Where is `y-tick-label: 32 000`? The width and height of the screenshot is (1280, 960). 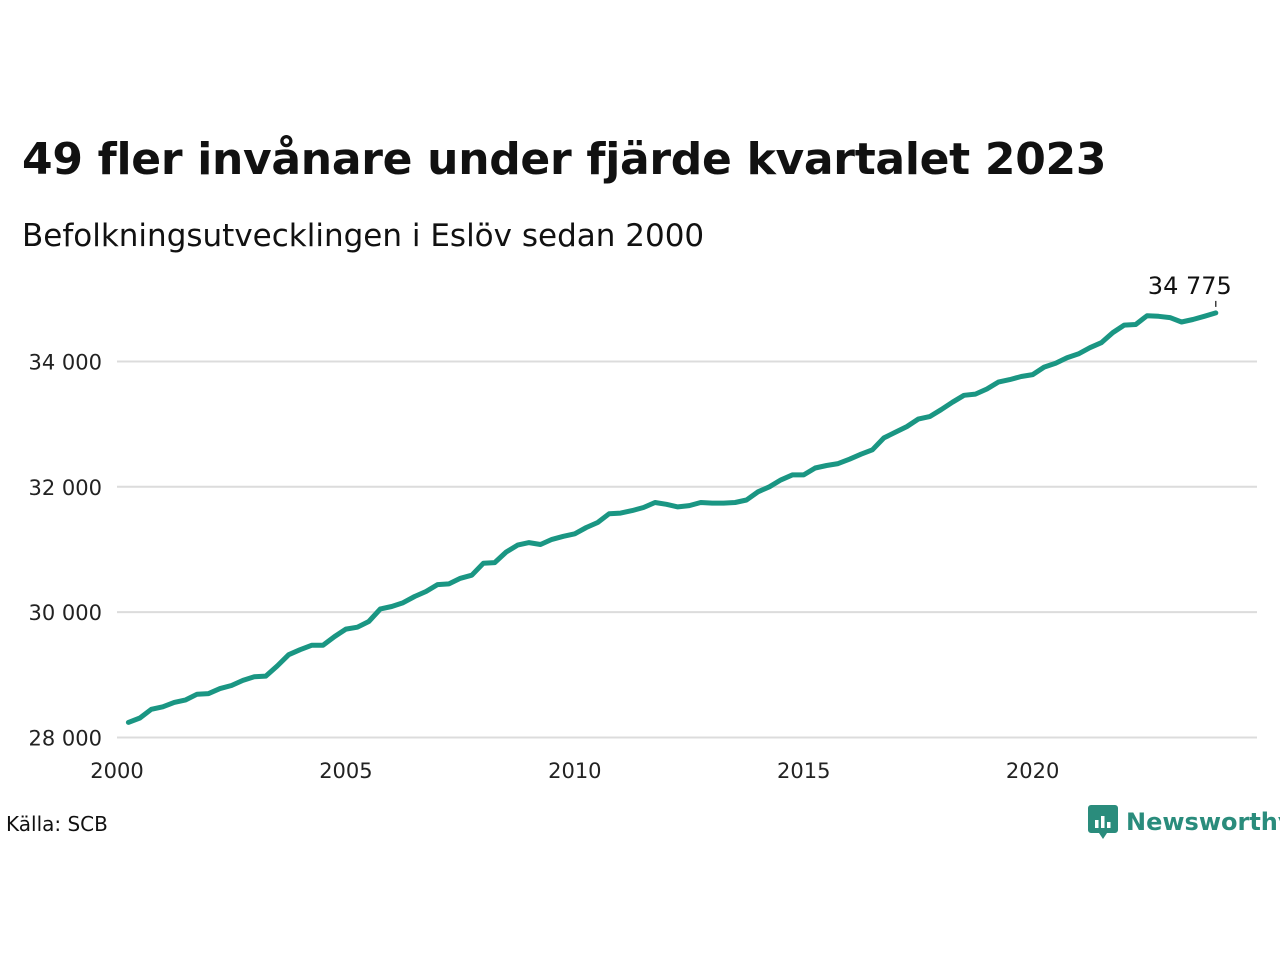 y-tick-label: 32 000 is located at coordinates (65, 488).